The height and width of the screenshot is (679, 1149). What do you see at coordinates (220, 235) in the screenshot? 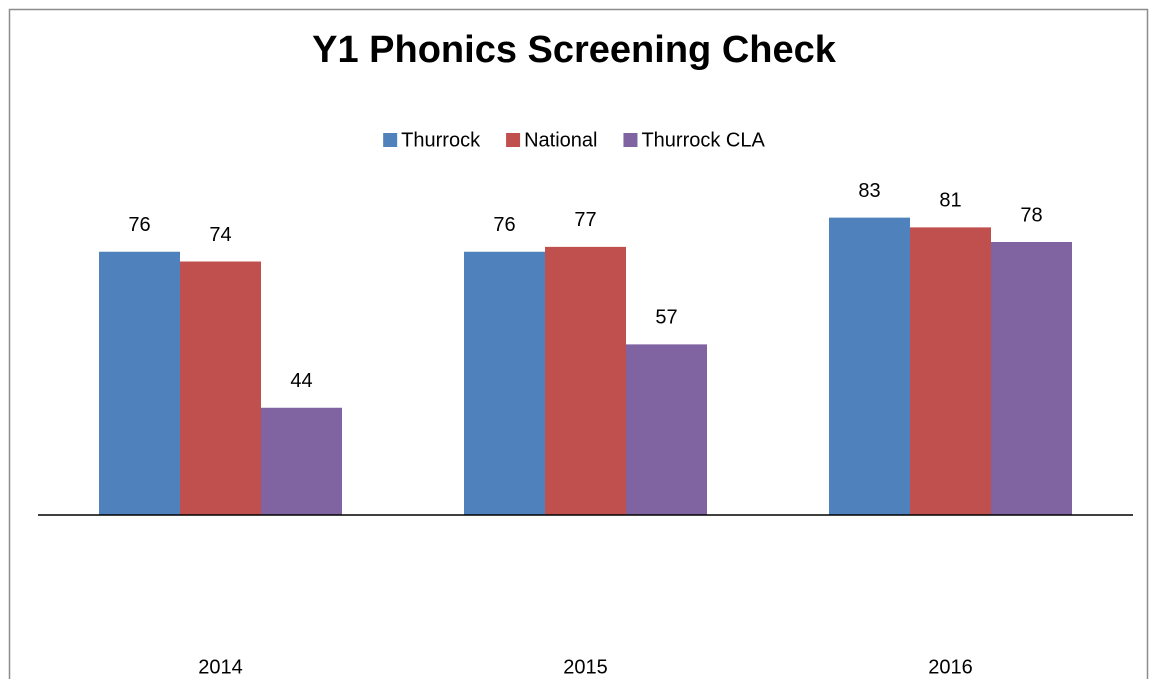
I see `data-label: 74` at bounding box center [220, 235].